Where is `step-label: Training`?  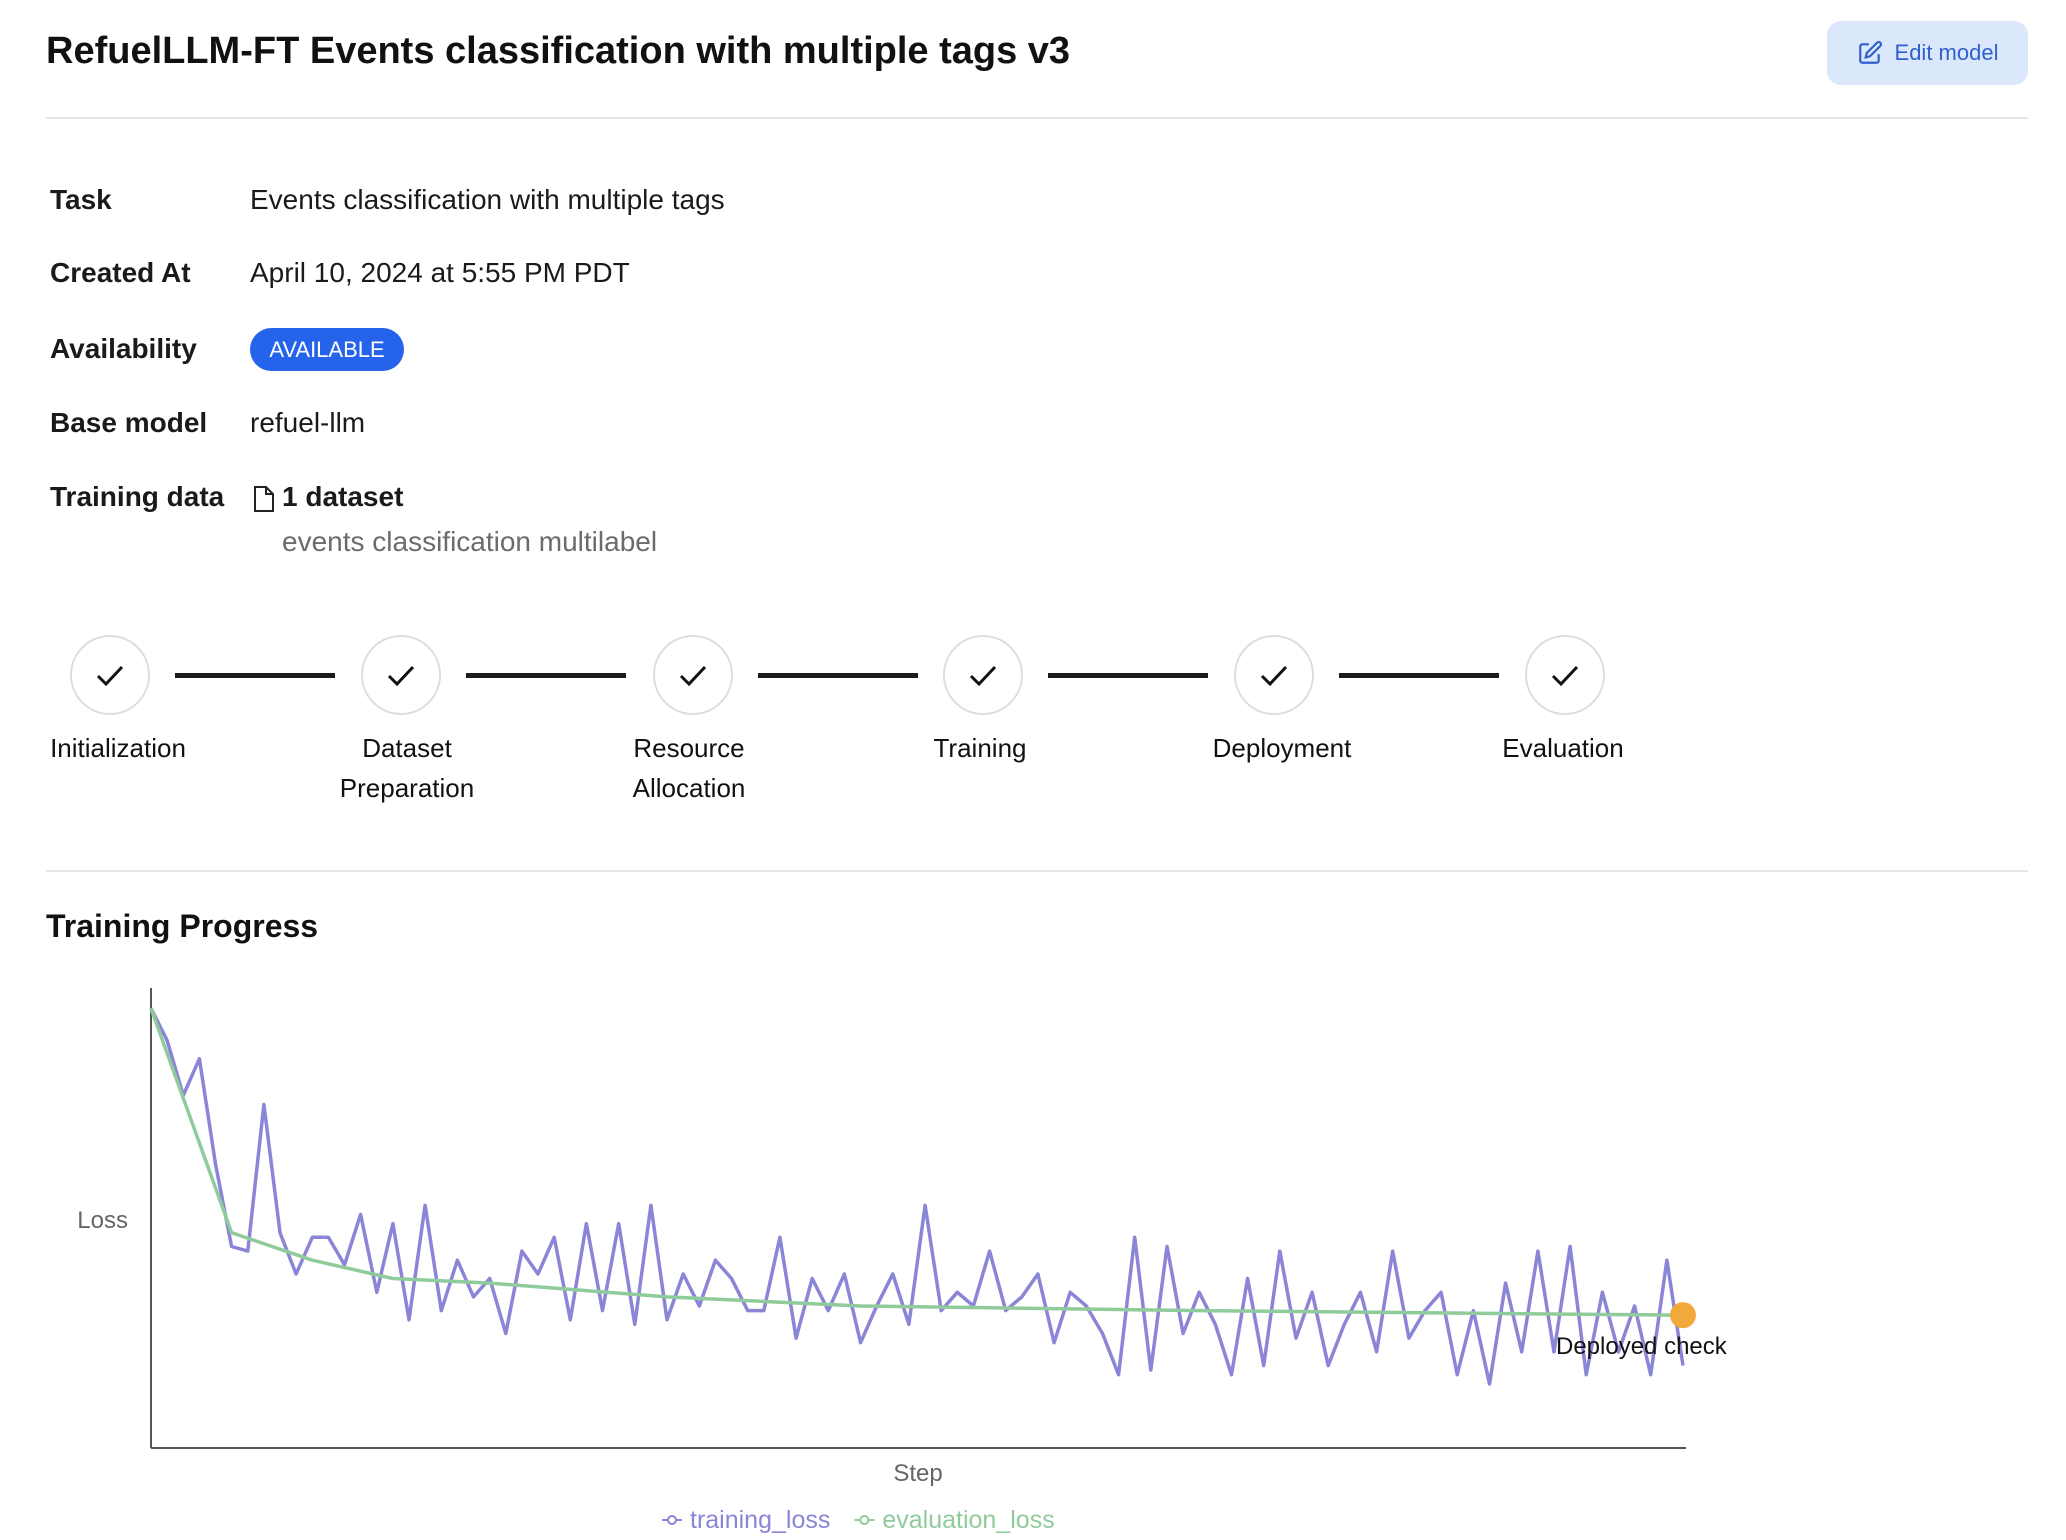 step-label: Training is located at coordinates (980, 748).